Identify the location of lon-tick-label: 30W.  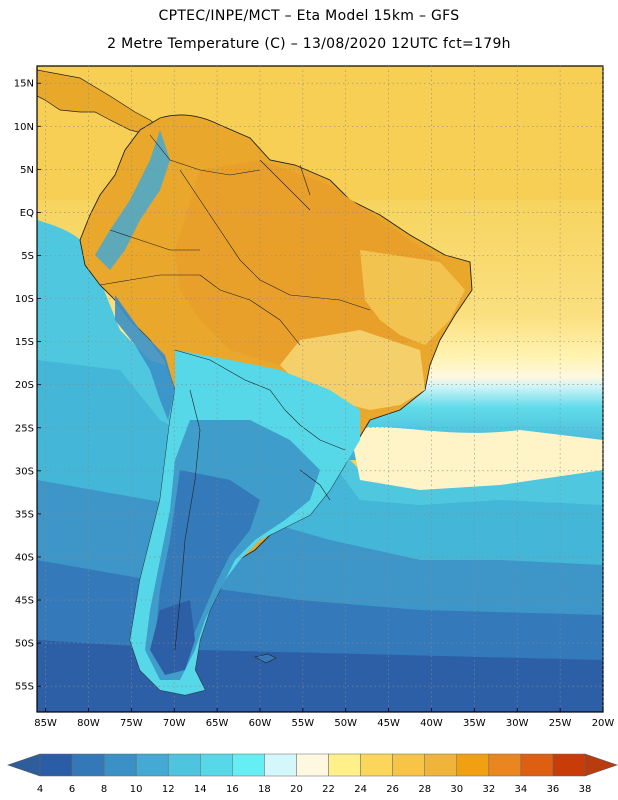
(517, 723).